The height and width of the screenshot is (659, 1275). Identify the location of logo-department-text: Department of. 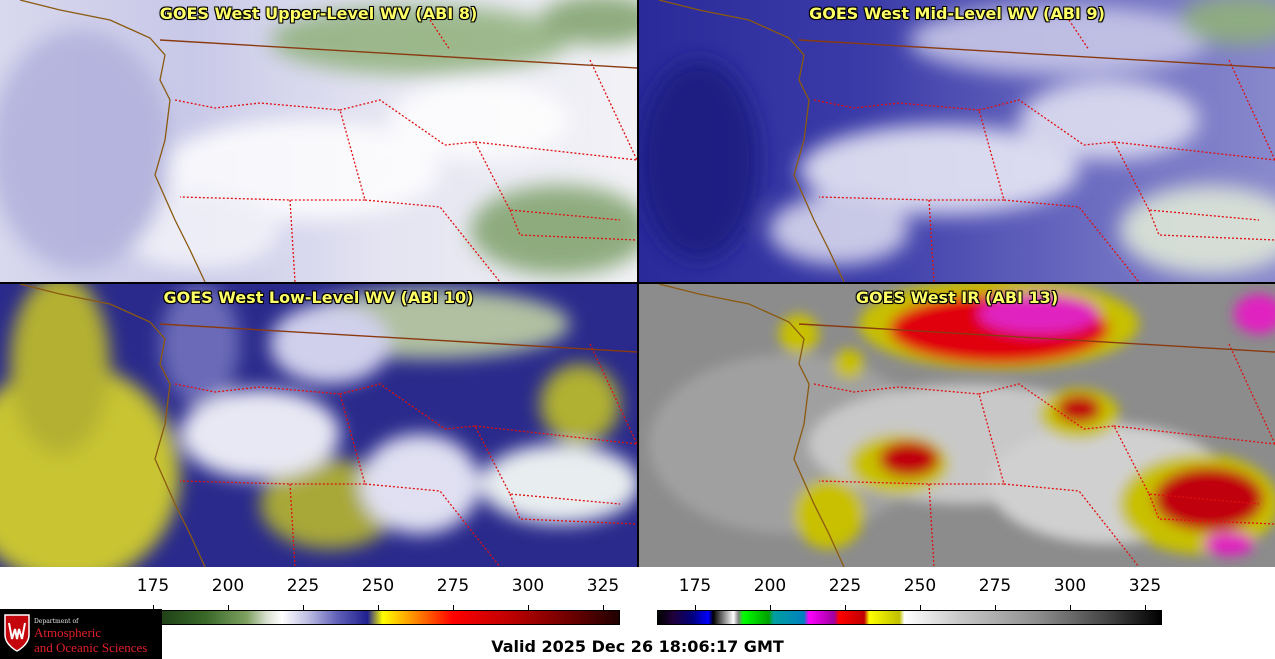
(56, 621).